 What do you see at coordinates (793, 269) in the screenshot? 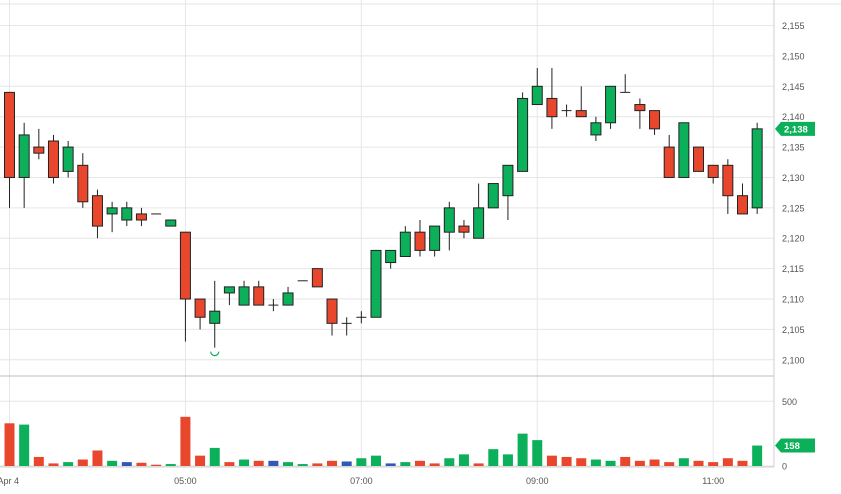
I see `price-tick-label: 2,115` at bounding box center [793, 269].